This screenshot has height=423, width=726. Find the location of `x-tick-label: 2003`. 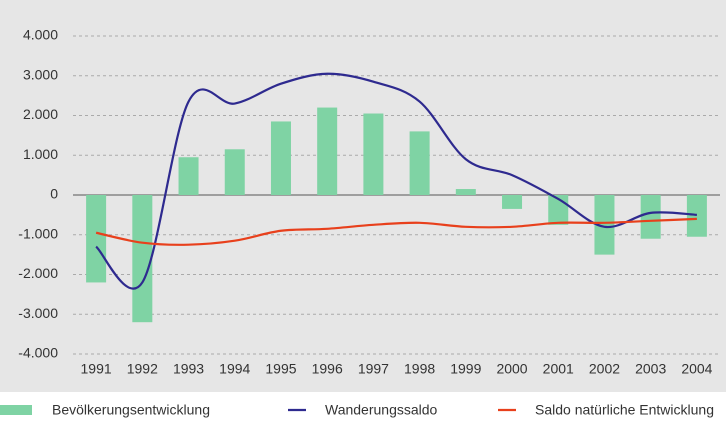

x-tick-label: 2003 is located at coordinates (650, 369).